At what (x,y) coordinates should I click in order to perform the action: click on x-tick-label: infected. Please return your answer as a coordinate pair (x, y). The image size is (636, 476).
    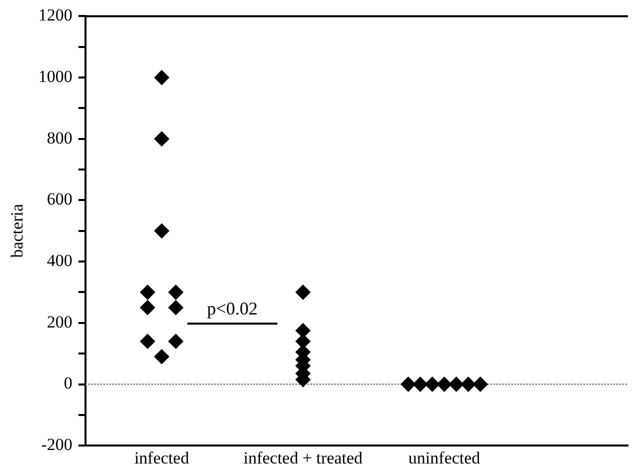
    Looking at the image, I should click on (162, 458).